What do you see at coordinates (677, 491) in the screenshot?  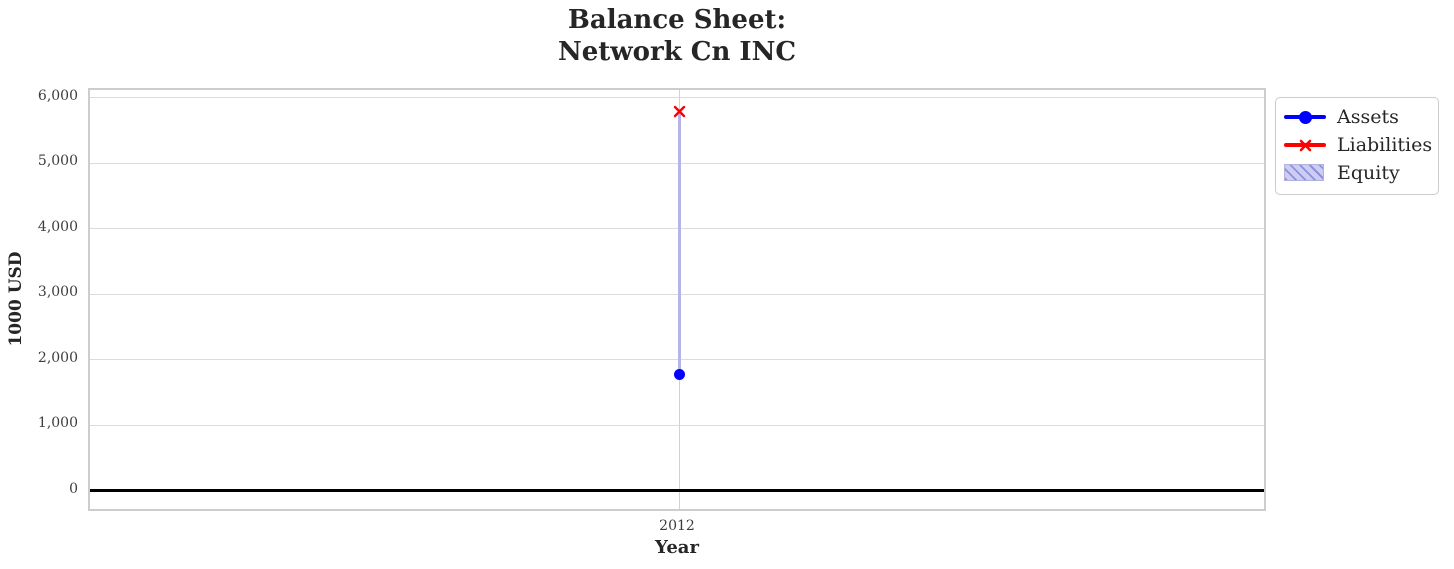 I see `zero-baseline` at bounding box center [677, 491].